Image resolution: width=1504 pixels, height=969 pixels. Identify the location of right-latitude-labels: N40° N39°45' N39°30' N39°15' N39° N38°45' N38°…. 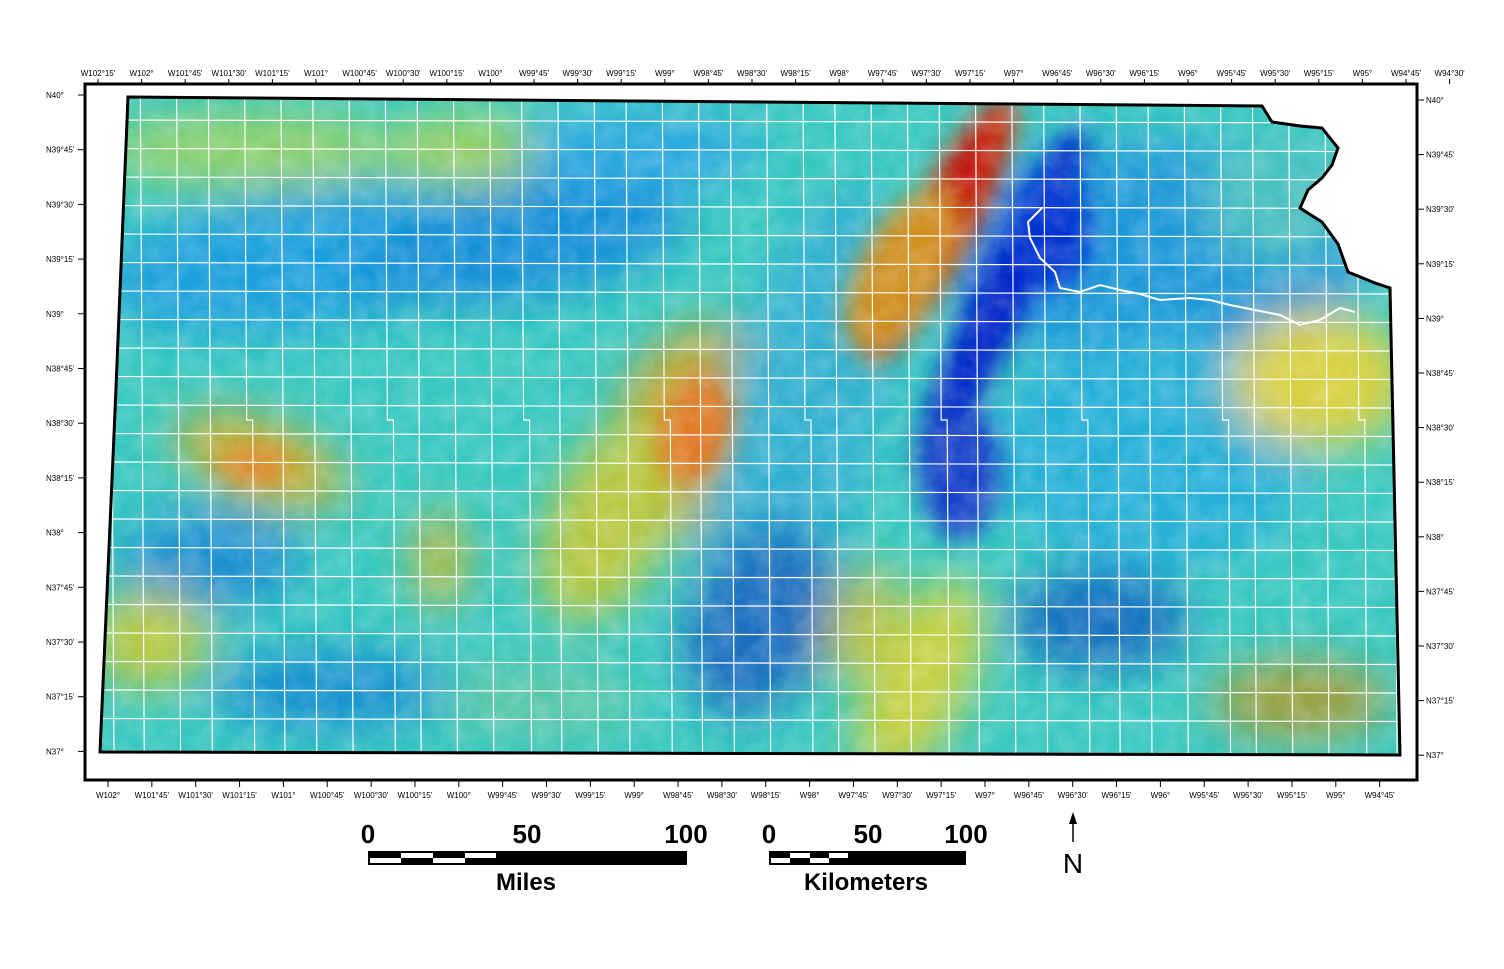
(1440, 428).